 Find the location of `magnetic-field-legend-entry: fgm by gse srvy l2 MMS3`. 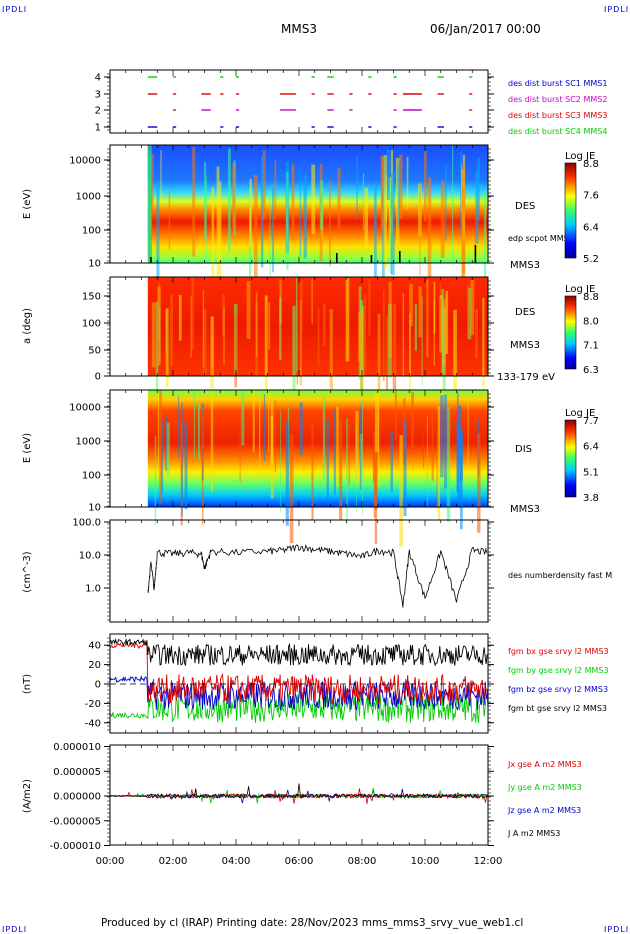

magnetic-field-legend-entry: fgm by gse srvy l2 MMS3 is located at coordinates (558, 670).